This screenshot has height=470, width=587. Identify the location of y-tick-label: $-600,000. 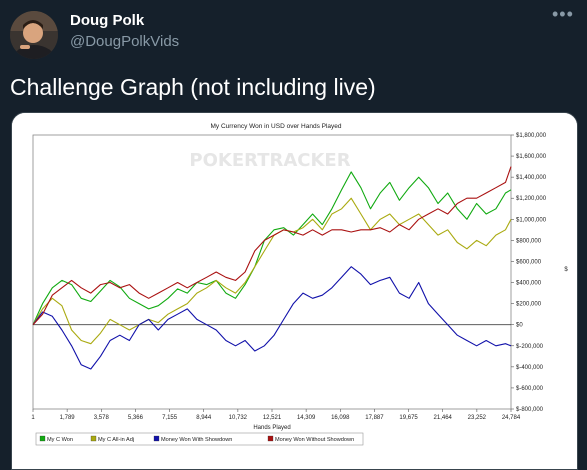
(530, 389).